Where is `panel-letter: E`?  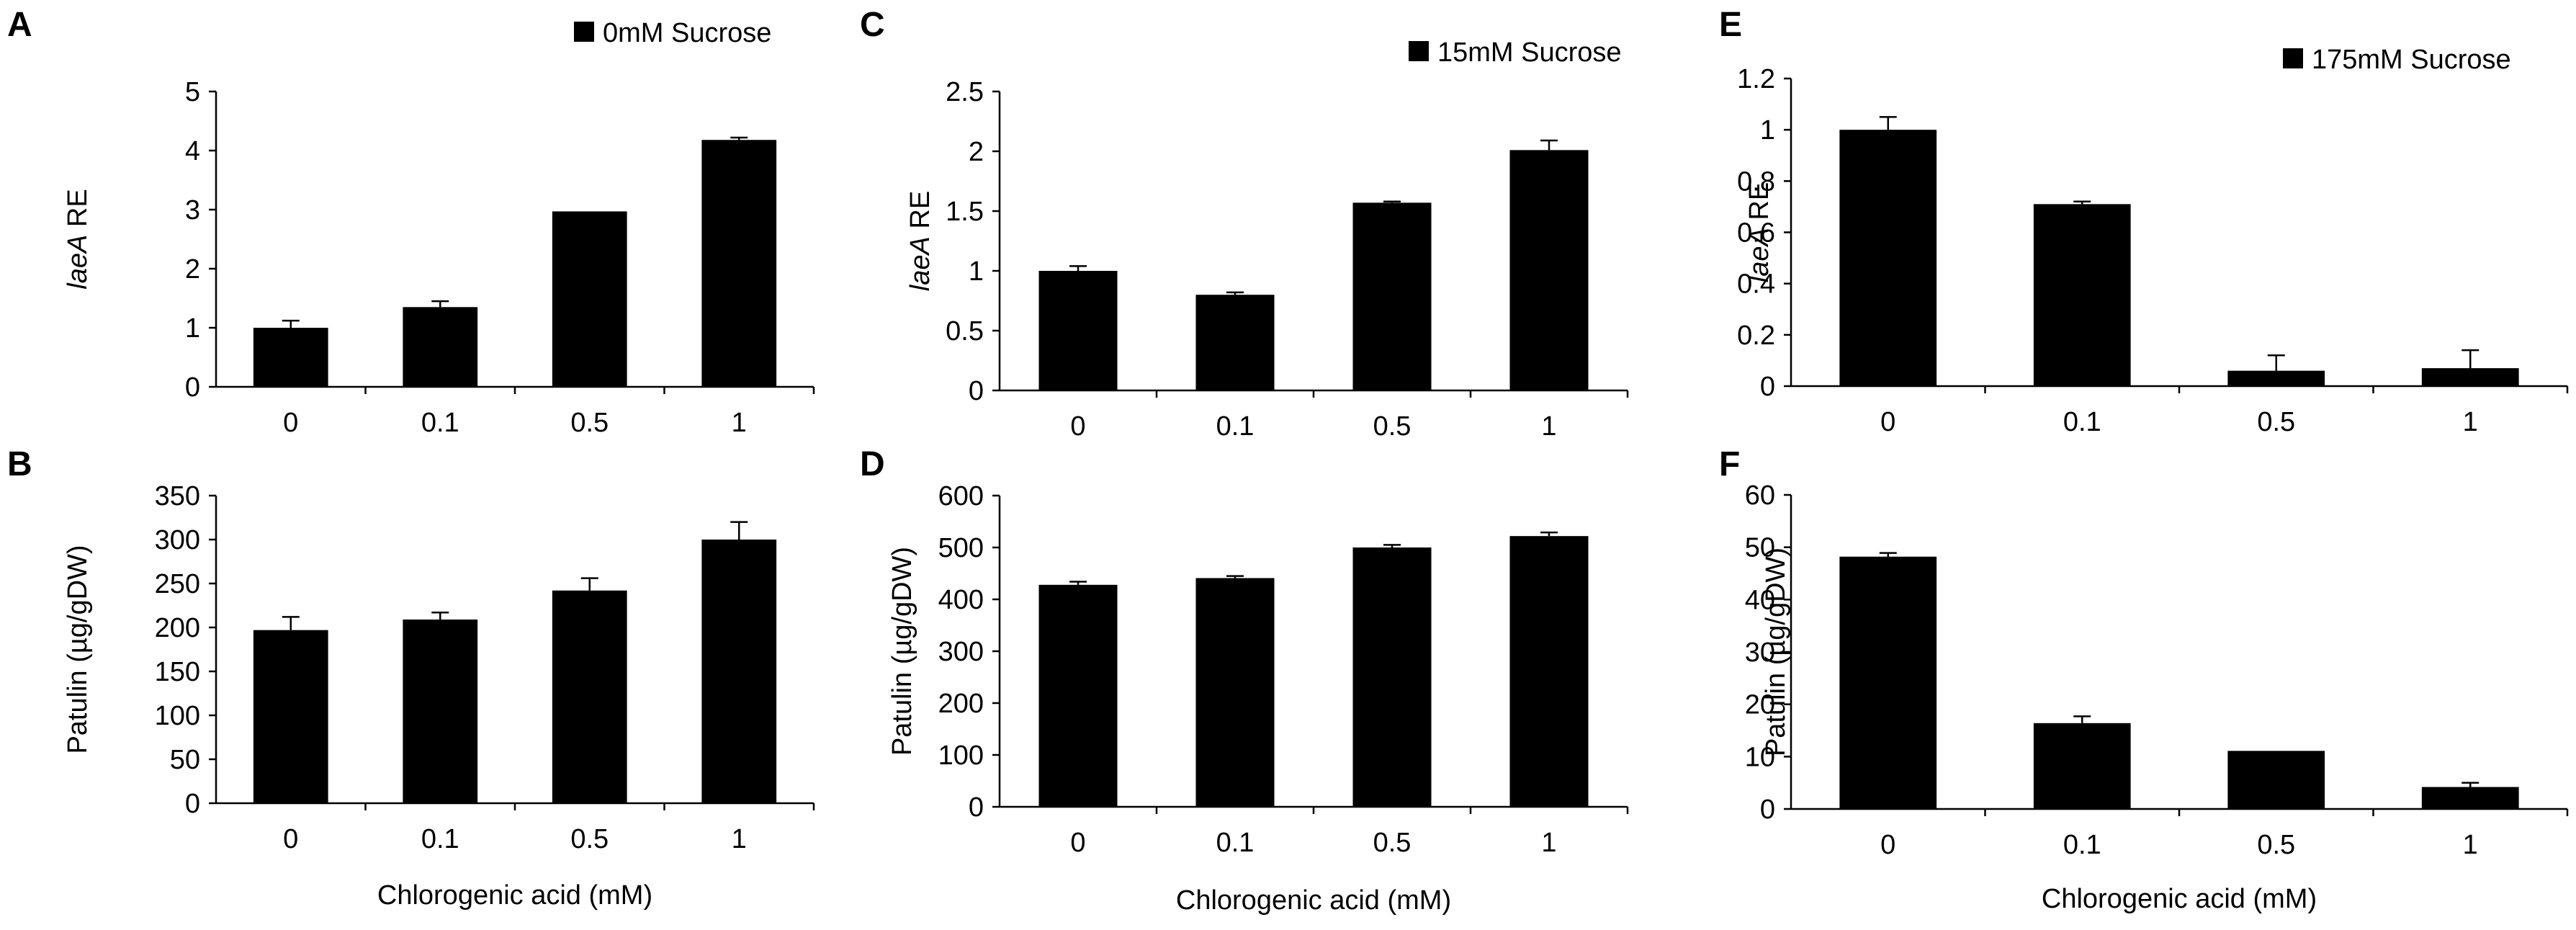
panel-letter: E is located at coordinates (1730, 25).